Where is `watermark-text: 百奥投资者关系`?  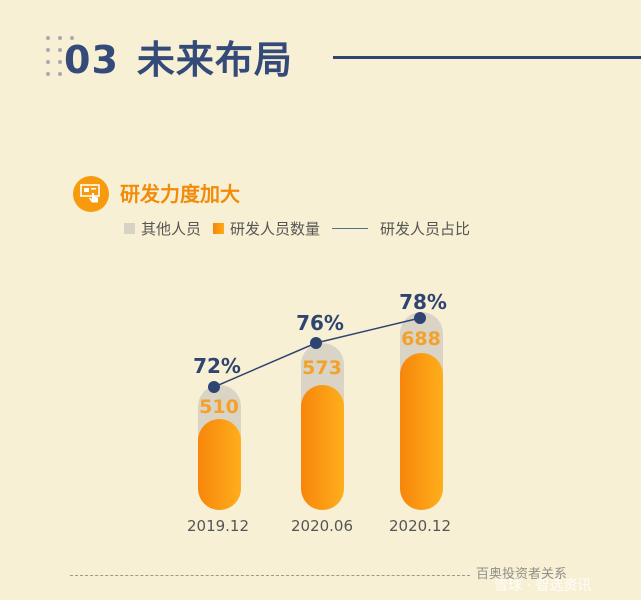 watermark-text: 百奥投资者关系 is located at coordinates (522, 574).